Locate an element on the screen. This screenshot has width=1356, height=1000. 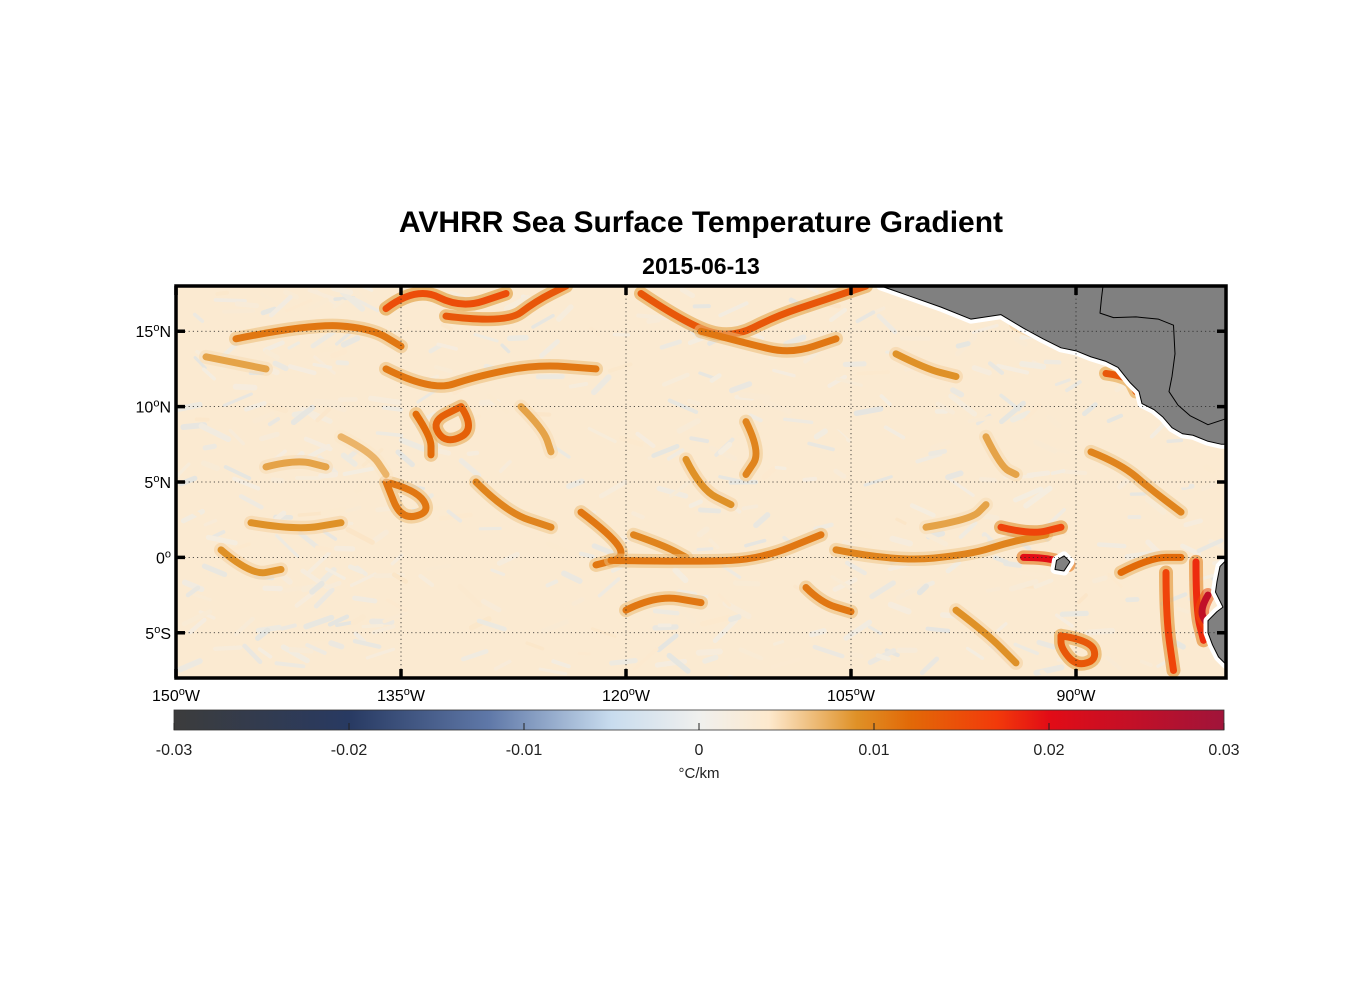
longitude-labels: 150oW 135oW 120oW 105oW 90oW is located at coordinates (624, 695).